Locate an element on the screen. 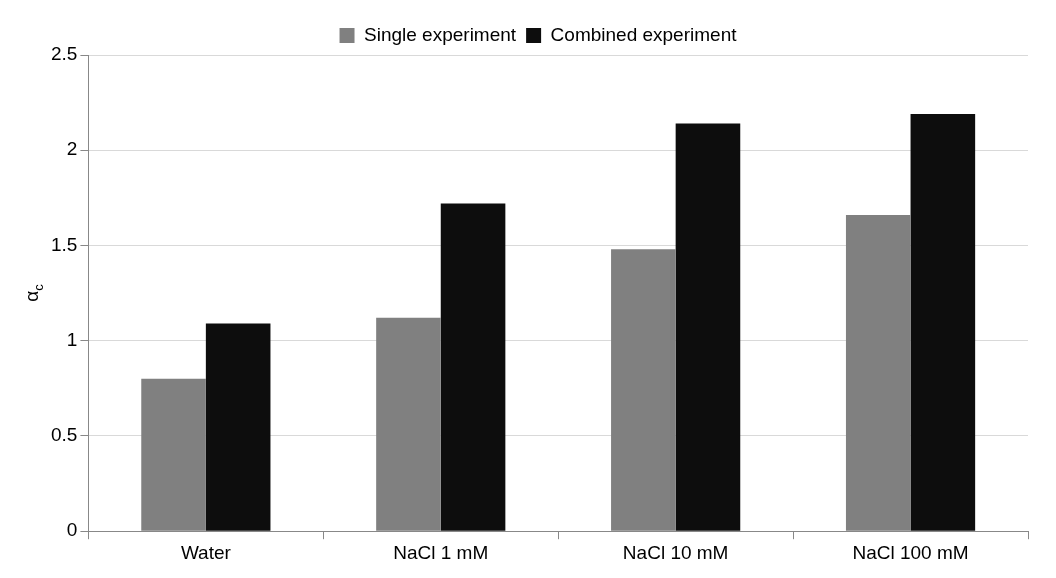 The width and height of the screenshot is (1056, 578). x-tick-label: Water is located at coordinates (206, 552).